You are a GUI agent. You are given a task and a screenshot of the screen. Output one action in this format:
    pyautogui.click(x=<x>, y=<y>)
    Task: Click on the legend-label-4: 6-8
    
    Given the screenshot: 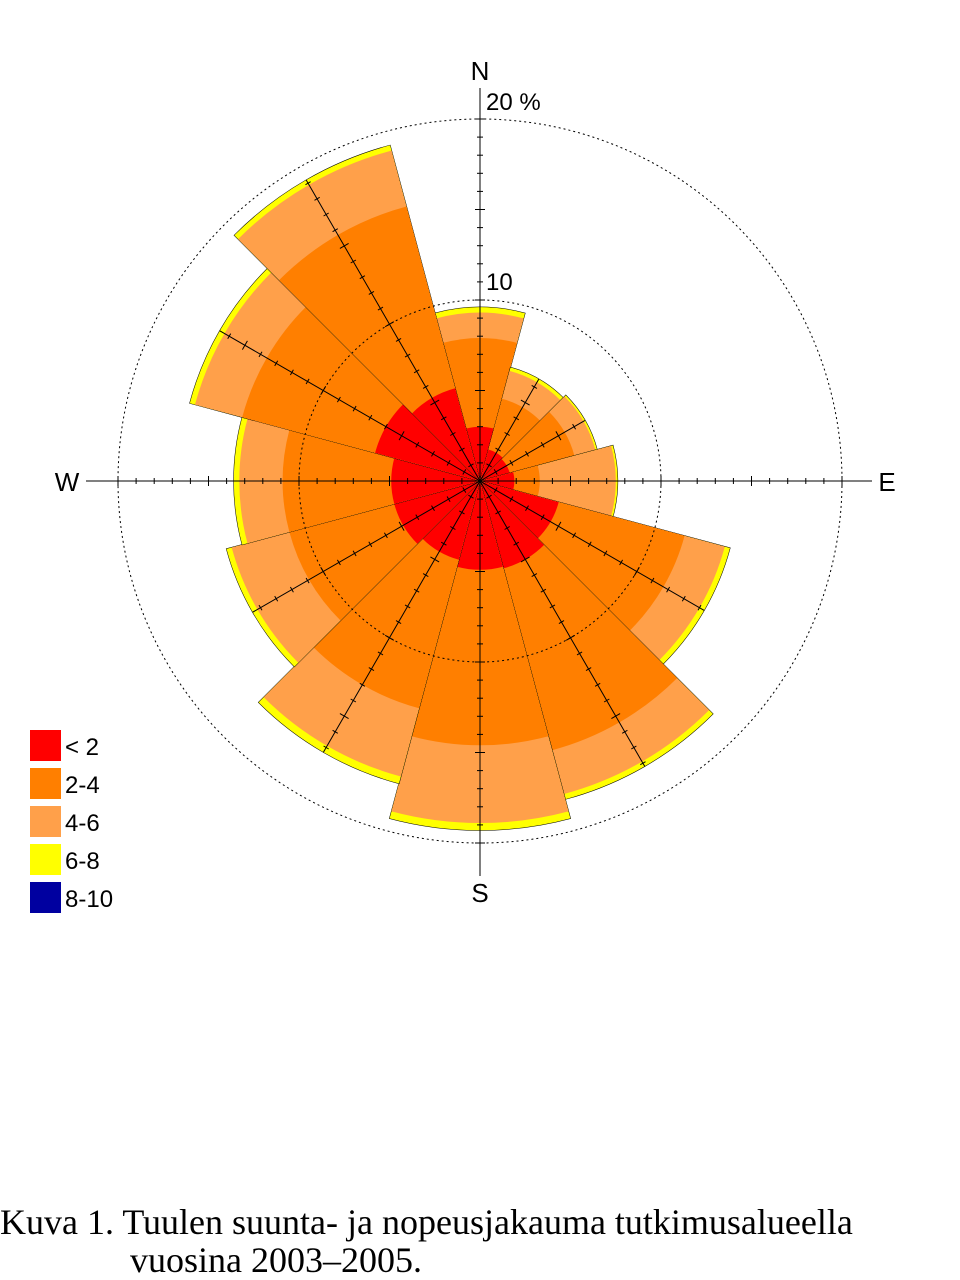 What is the action you would take?
    pyautogui.click(x=82, y=861)
    